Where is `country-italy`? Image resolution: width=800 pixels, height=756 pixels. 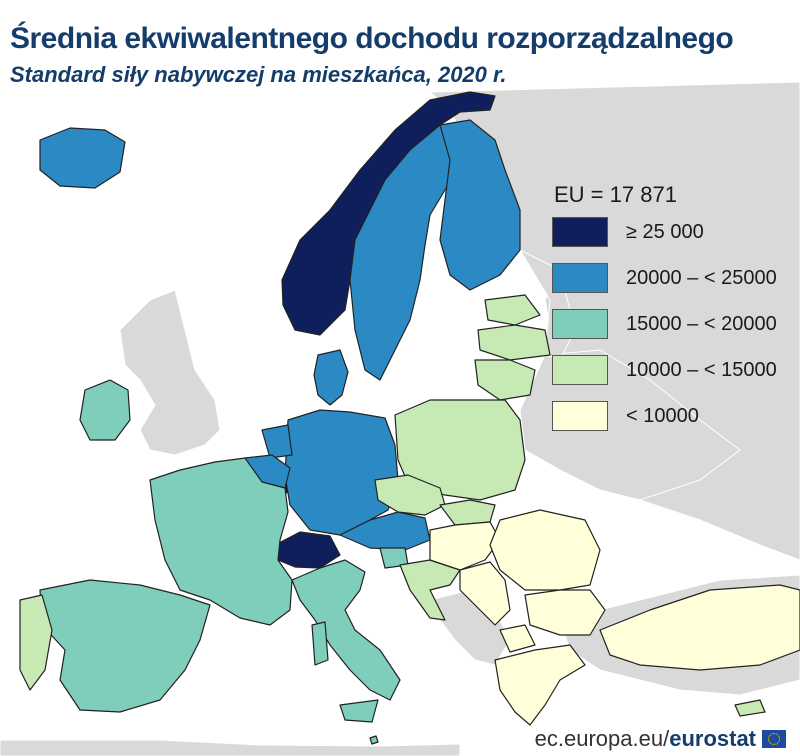
country-italy is located at coordinates (346, 630).